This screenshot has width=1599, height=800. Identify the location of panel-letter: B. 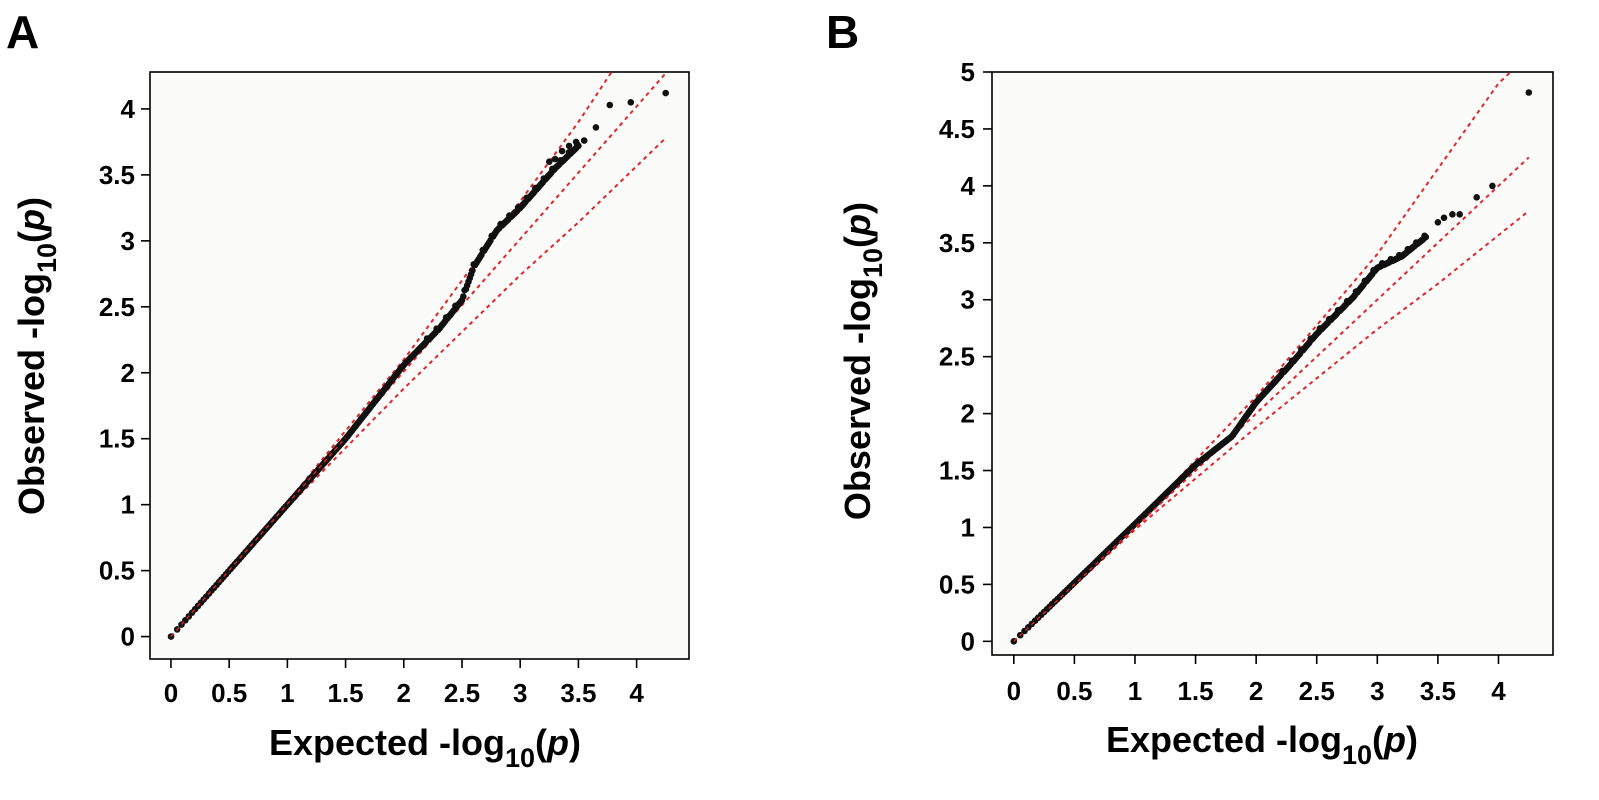
(842, 32).